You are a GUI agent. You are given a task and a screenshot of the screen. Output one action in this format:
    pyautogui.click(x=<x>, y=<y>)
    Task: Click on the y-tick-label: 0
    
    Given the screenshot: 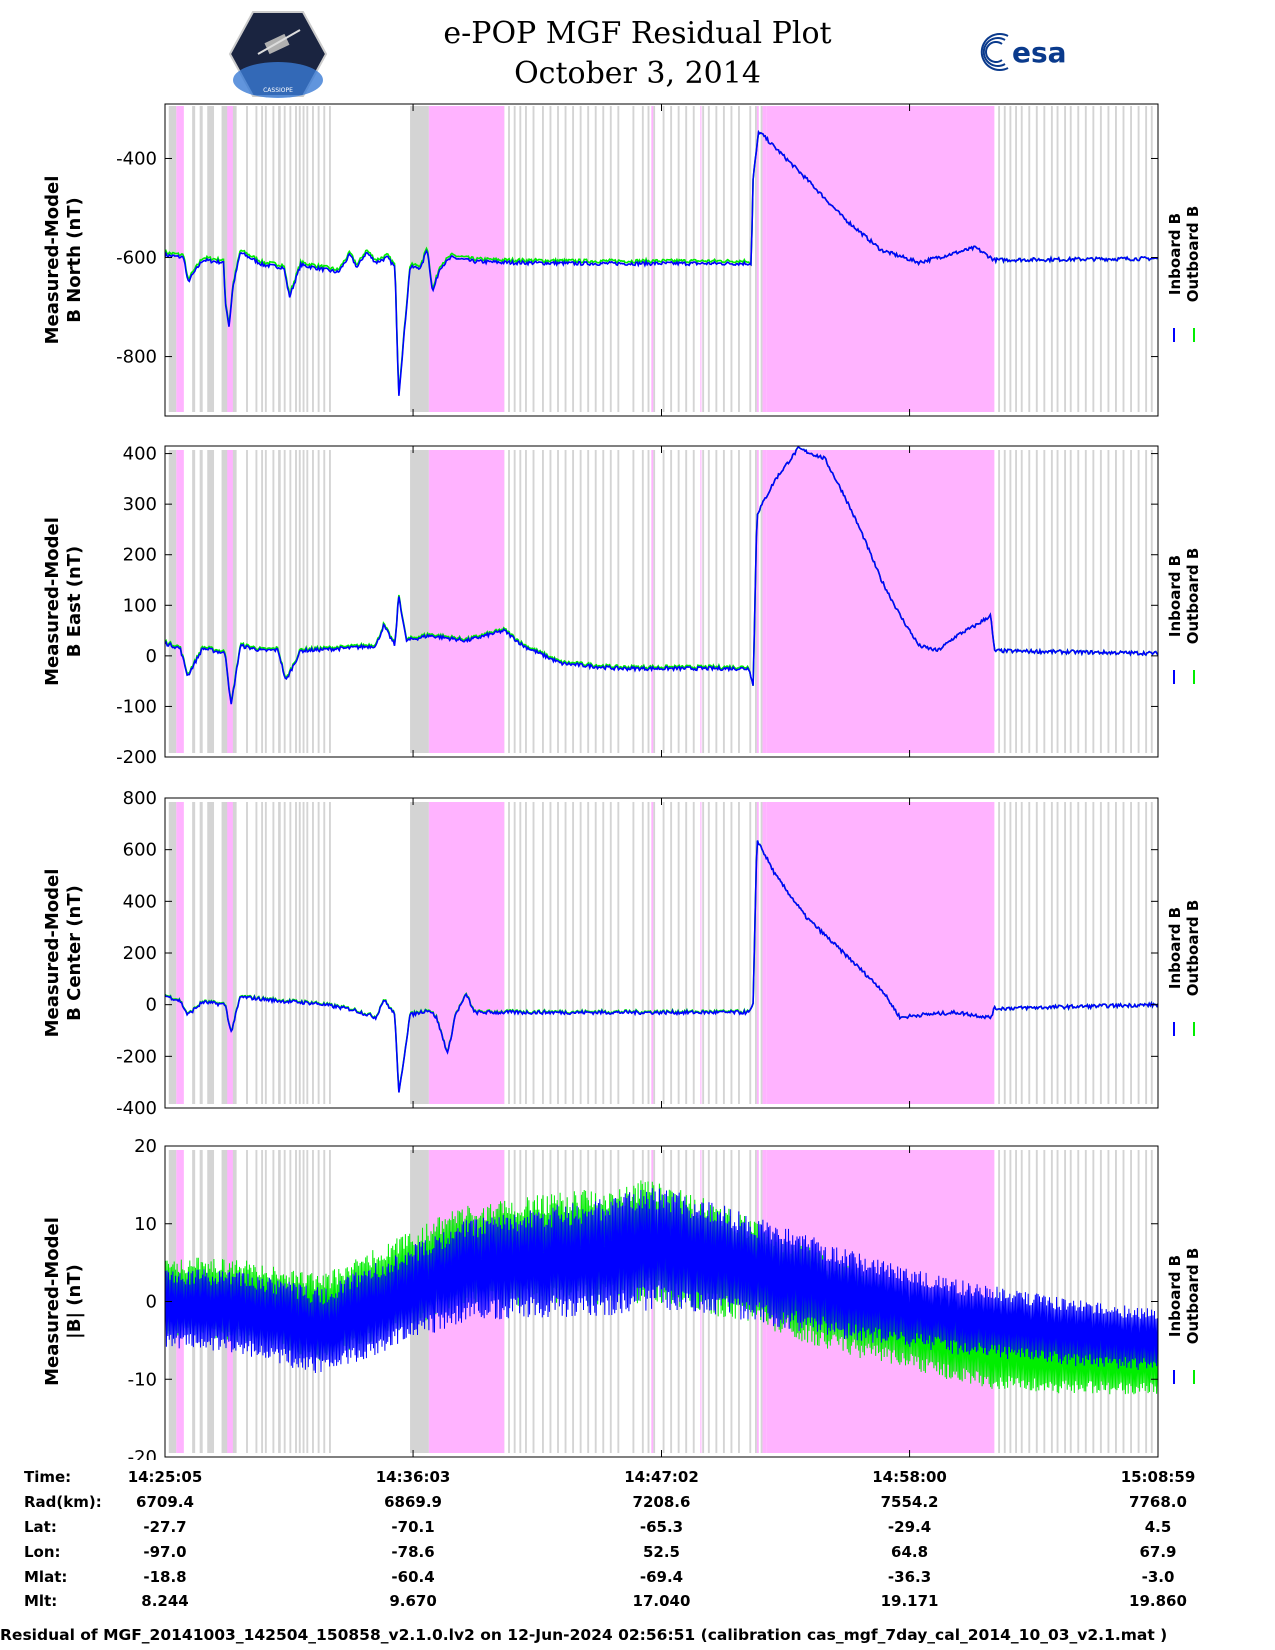 What is the action you would take?
    pyautogui.click(x=151, y=1005)
    